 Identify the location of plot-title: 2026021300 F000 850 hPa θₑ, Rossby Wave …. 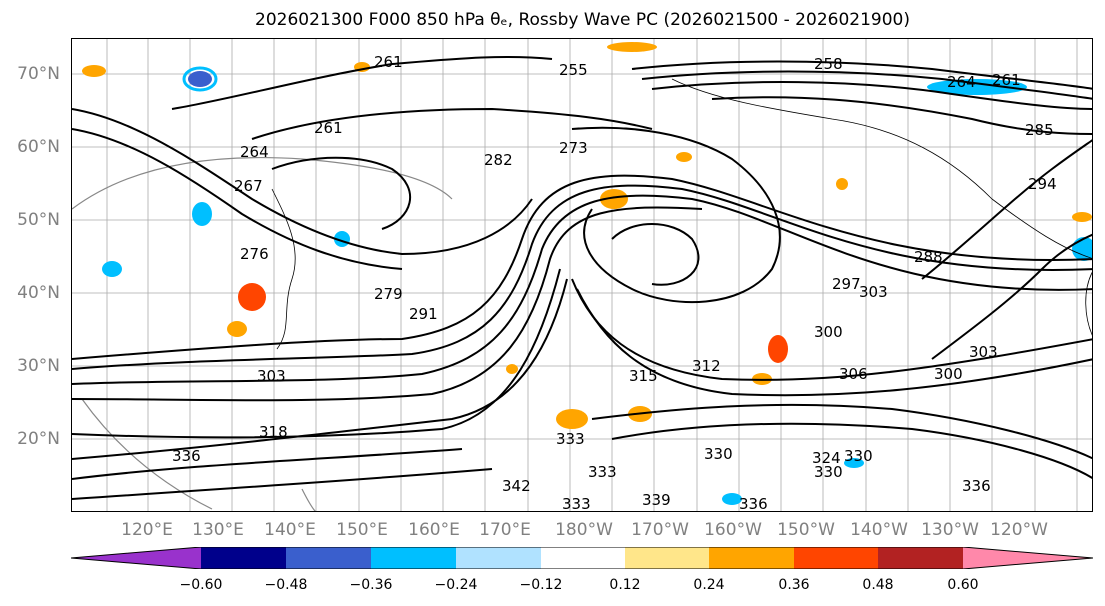
(582, 20).